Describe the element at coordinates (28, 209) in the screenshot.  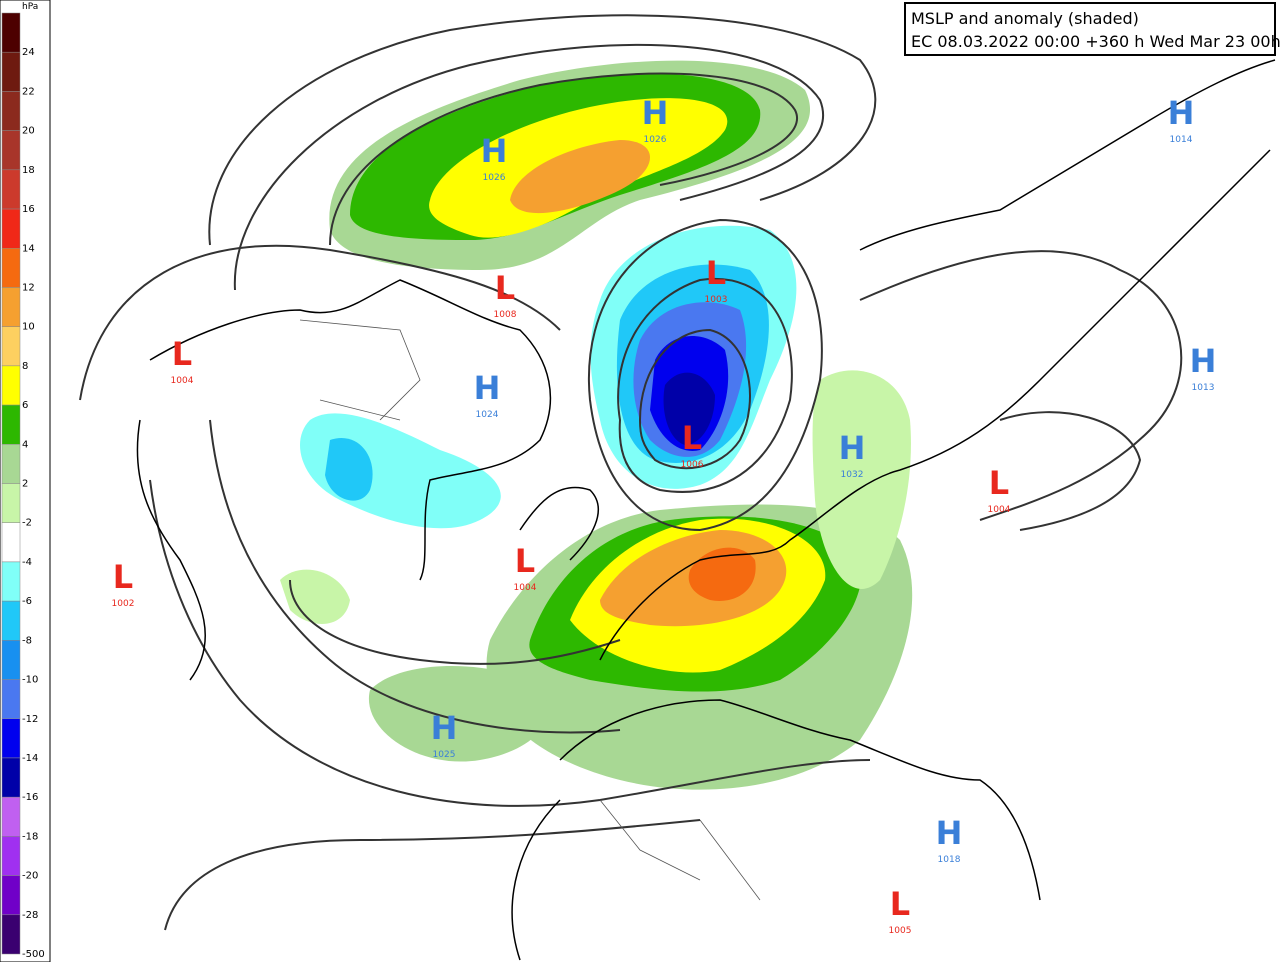
I see `legend-label: 16` at that location.